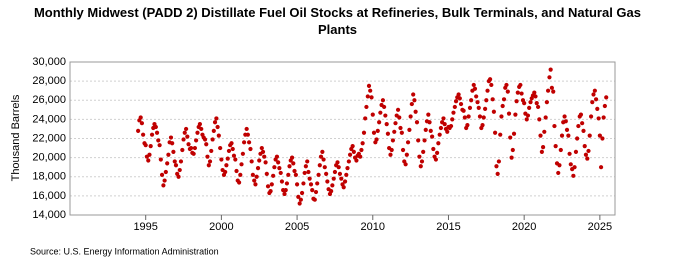  What do you see at coordinates (373, 227) in the screenshot?
I see `x-tick-label: 2010` at bounding box center [373, 227].